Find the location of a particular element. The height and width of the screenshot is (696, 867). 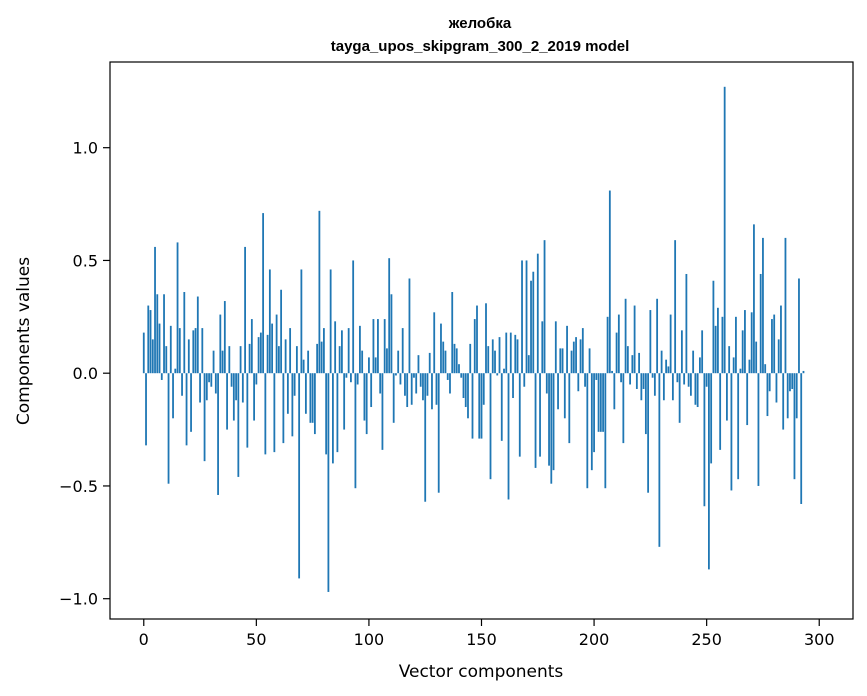

y-tick-label: 1.0 is located at coordinates (85, 148).